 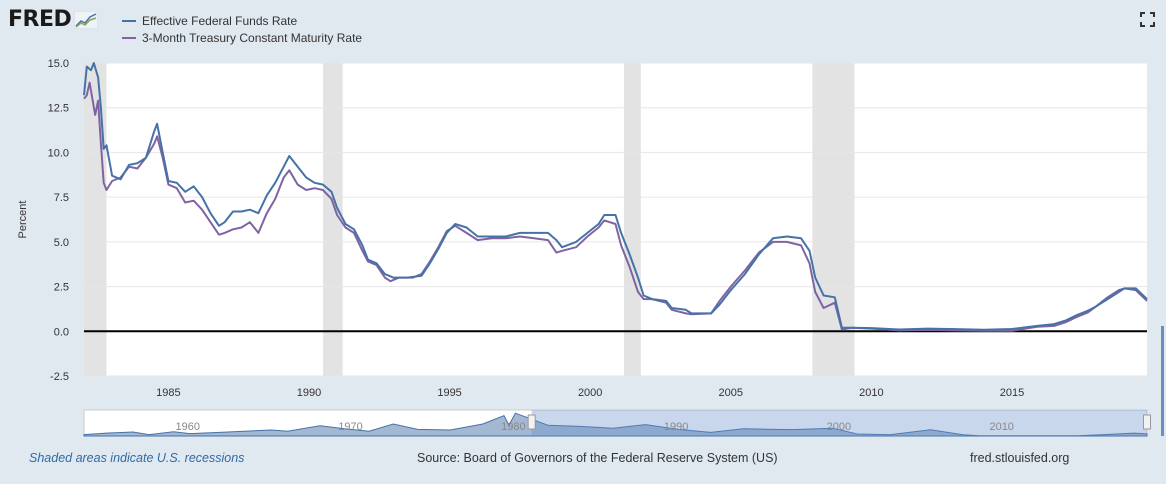 I want to click on navigator-handle-left, so click(x=531, y=422).